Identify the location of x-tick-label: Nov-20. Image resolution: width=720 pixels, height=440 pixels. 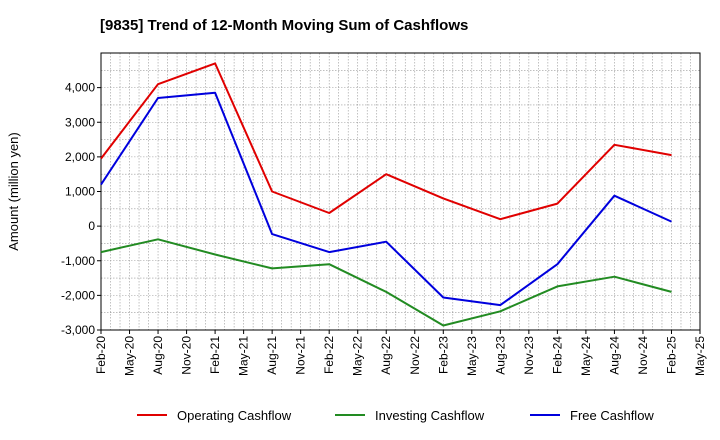
(187, 355).